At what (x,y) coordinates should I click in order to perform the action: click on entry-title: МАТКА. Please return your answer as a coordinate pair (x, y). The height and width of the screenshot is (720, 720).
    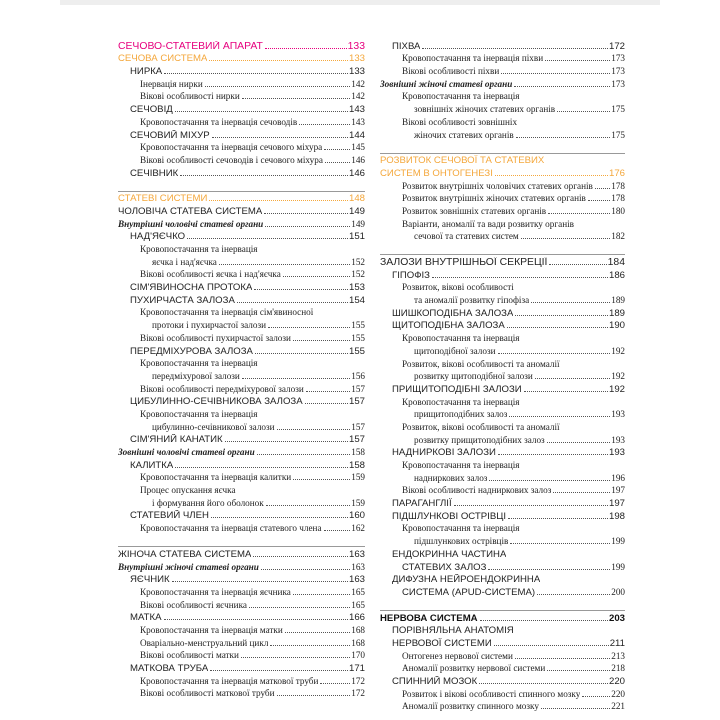
    Looking at the image, I should click on (146, 618).